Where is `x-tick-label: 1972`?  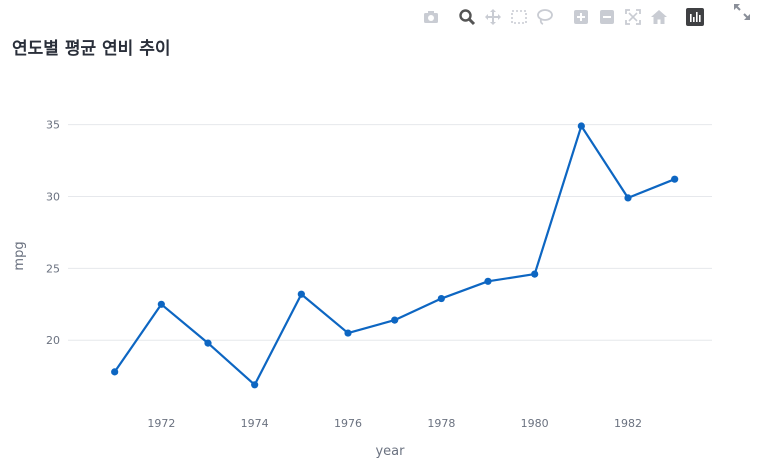 x-tick-label: 1972 is located at coordinates (161, 423).